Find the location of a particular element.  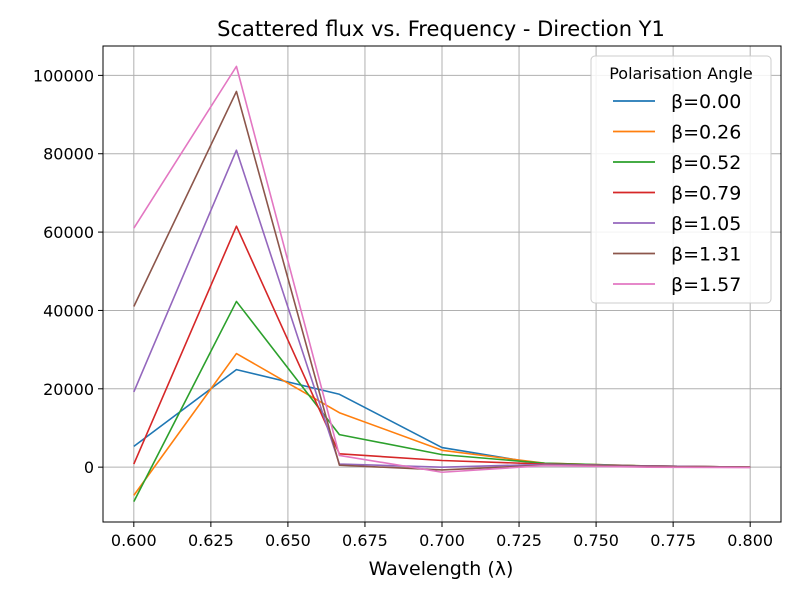

x-tick-label: 0.675 is located at coordinates (365, 540).